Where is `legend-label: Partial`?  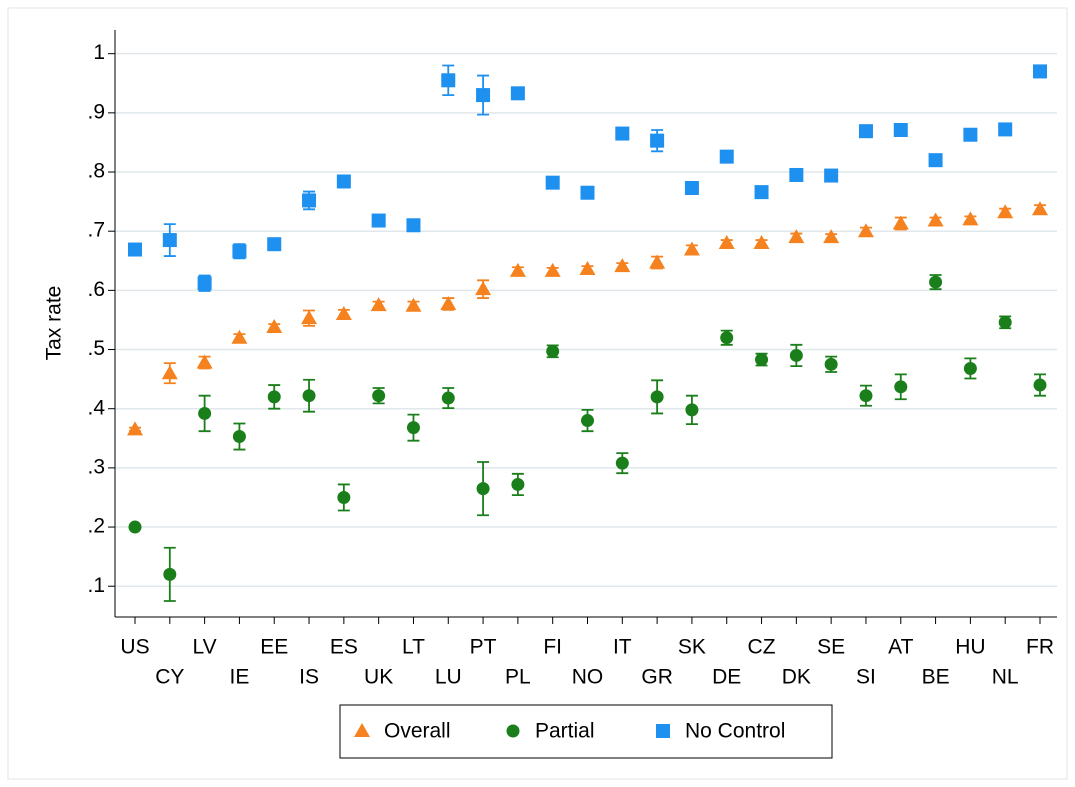
legend-label: Partial is located at coordinates (565, 731).